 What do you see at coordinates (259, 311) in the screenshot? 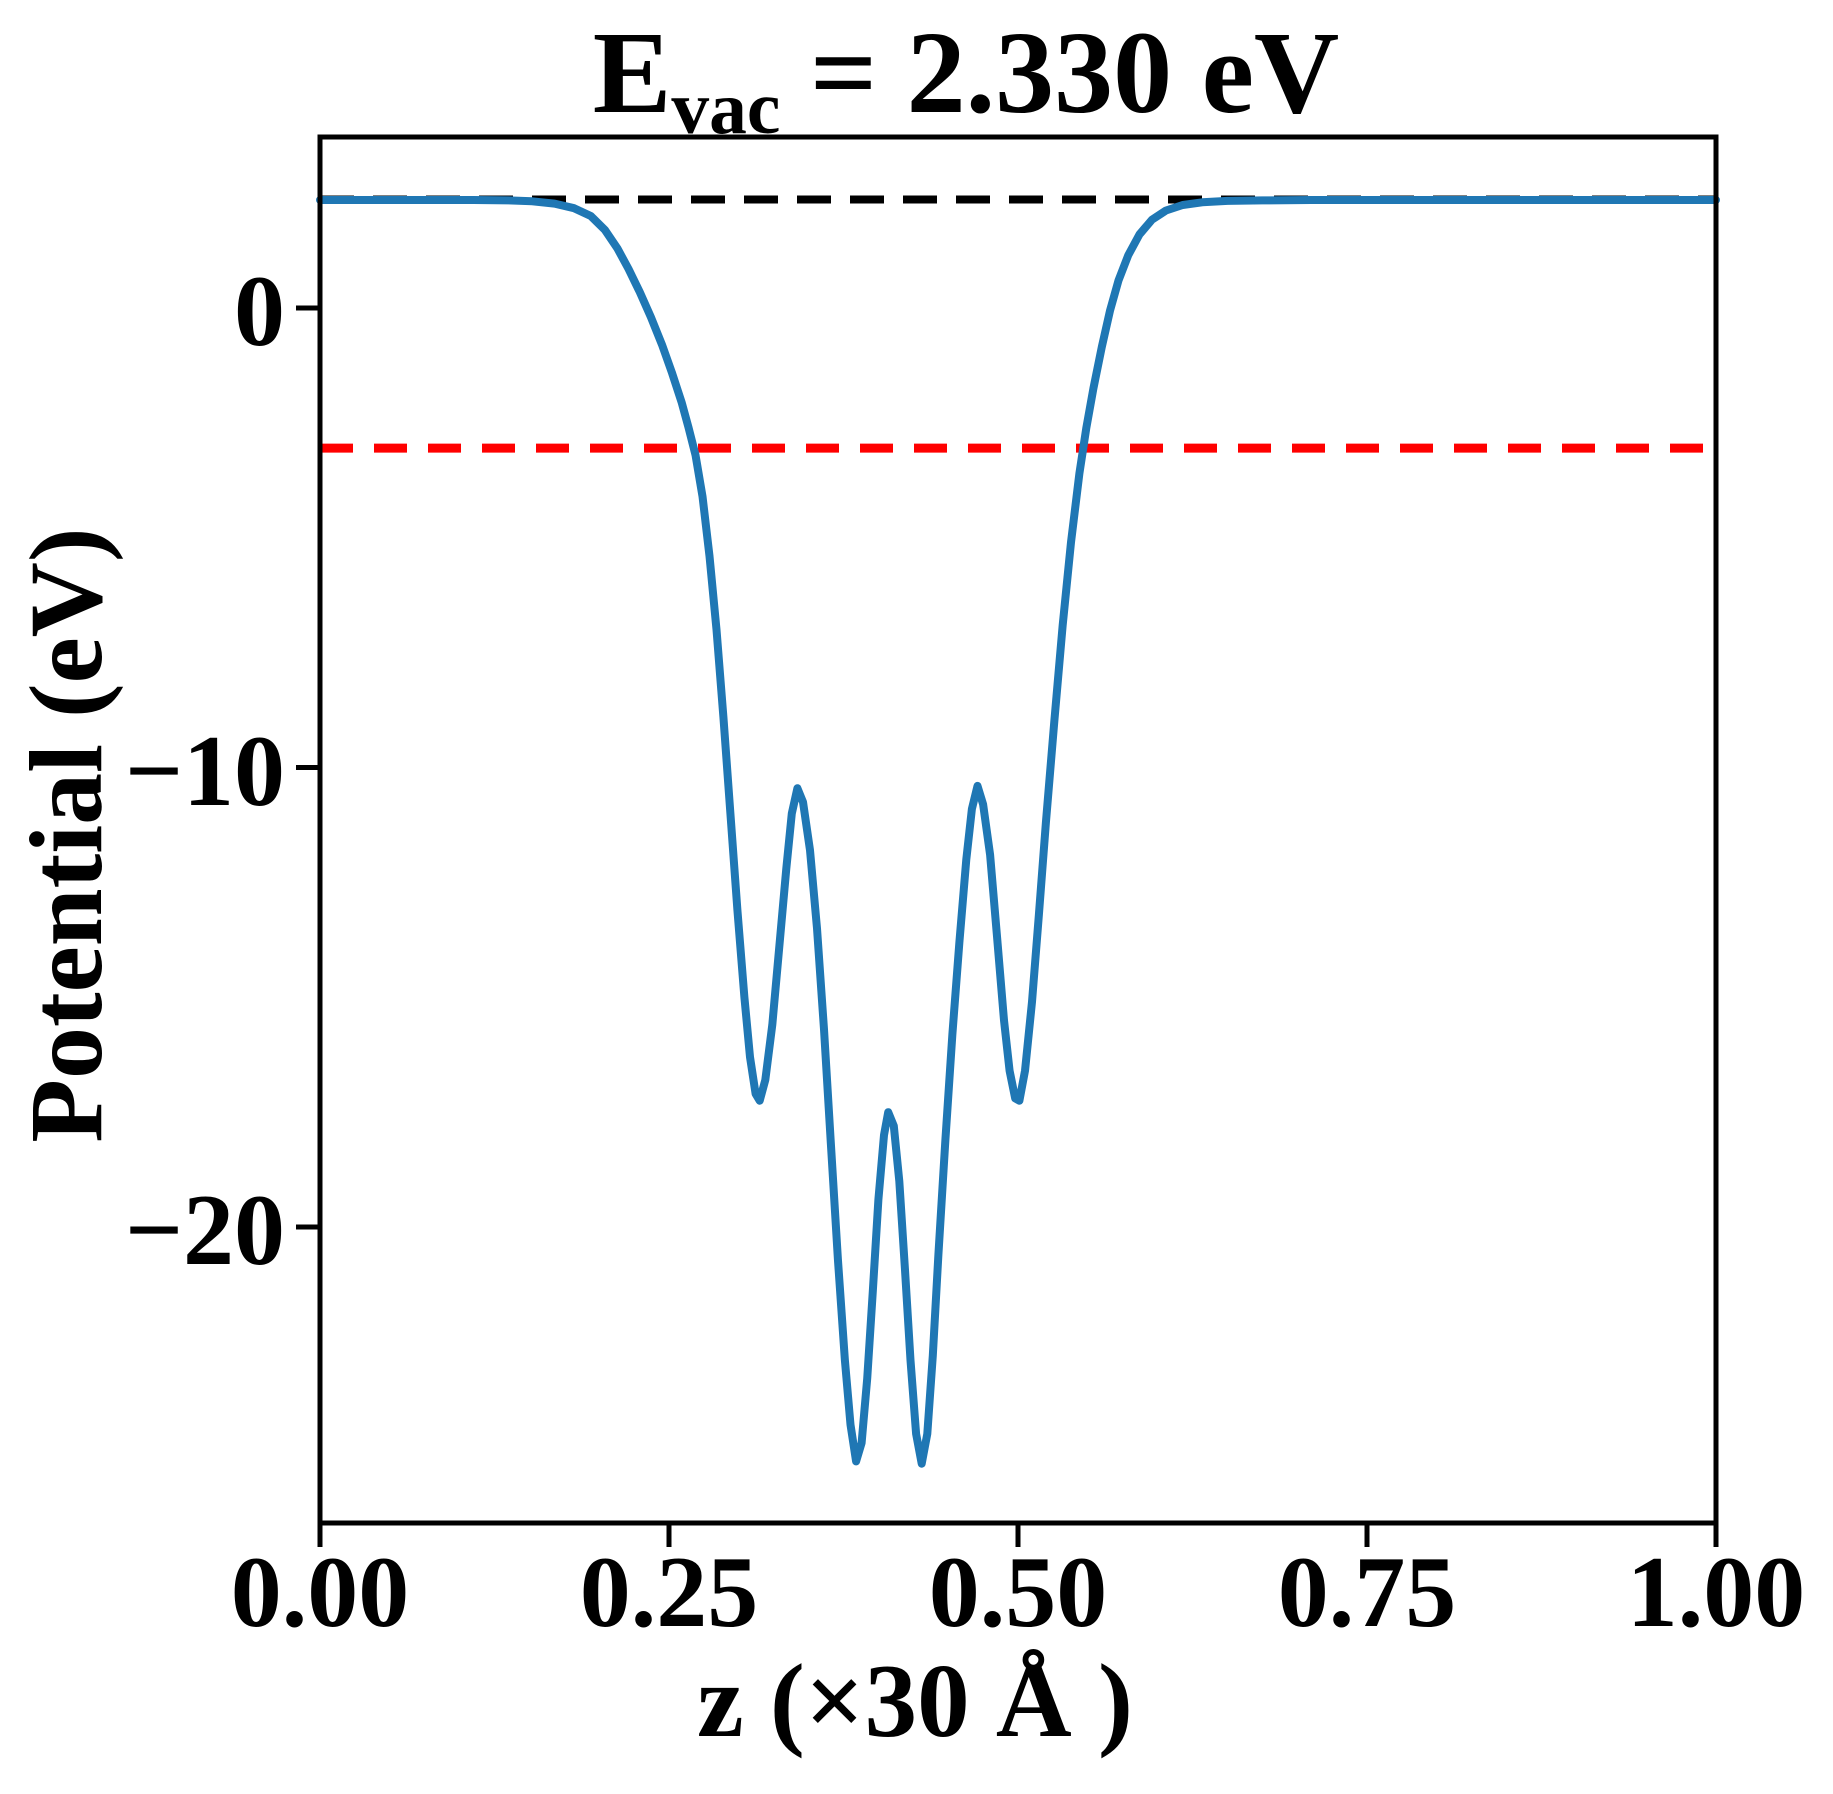
I see `y-tick-label: 0` at bounding box center [259, 311].